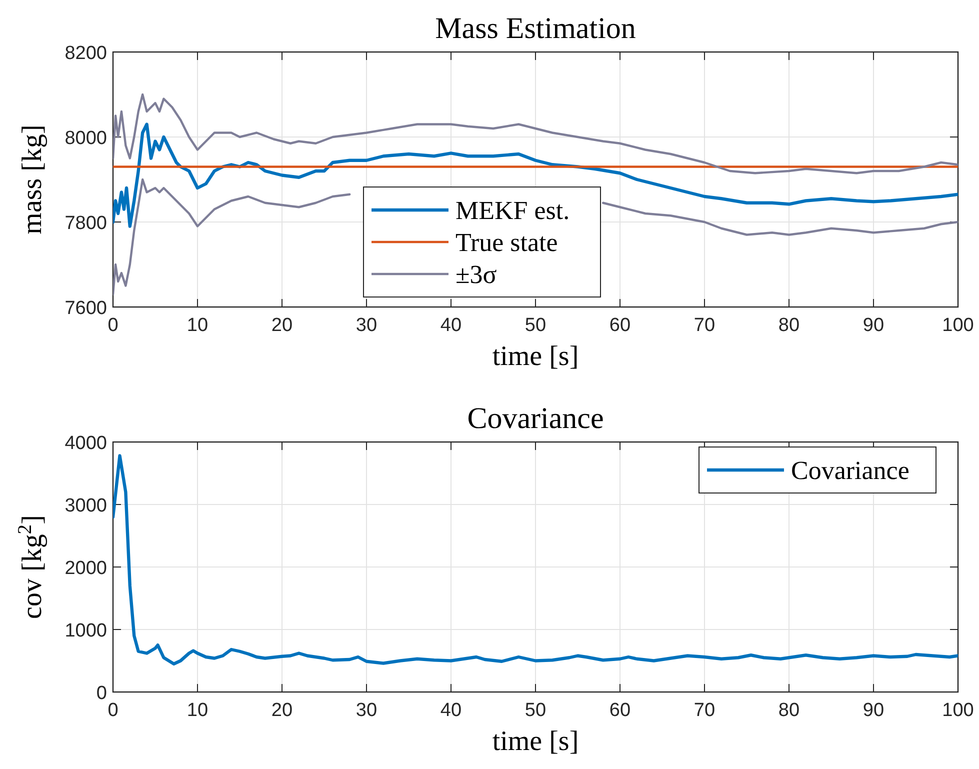 The width and height of the screenshot is (979, 769). I want to click on y-tick-label: 8200, so click(85, 53).